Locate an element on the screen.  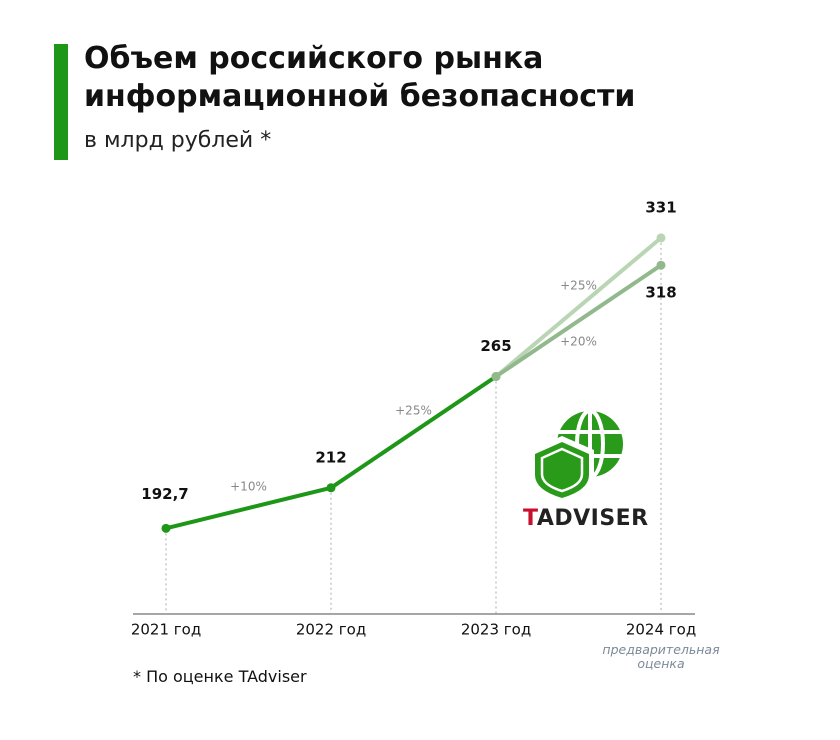
accent-bar is located at coordinates (61, 102).